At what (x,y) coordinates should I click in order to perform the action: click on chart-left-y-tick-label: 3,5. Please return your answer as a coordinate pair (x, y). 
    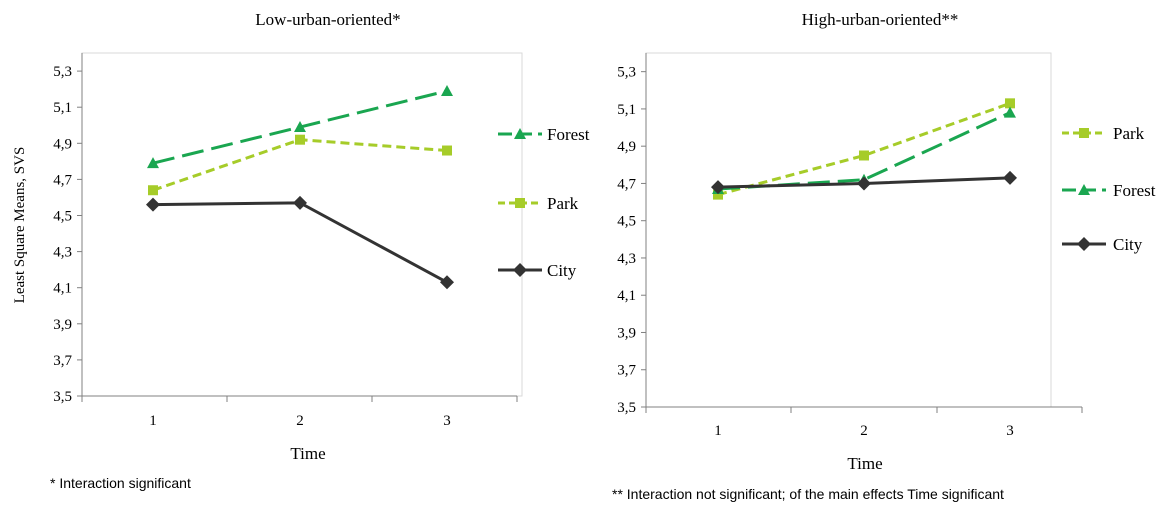
    Looking at the image, I should click on (62, 397).